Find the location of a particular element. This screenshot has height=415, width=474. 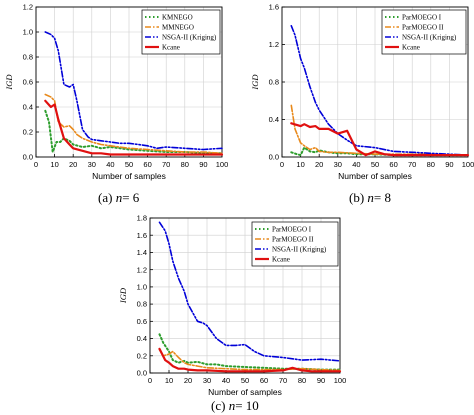

caption-a-var: n is located at coordinates (119, 197).